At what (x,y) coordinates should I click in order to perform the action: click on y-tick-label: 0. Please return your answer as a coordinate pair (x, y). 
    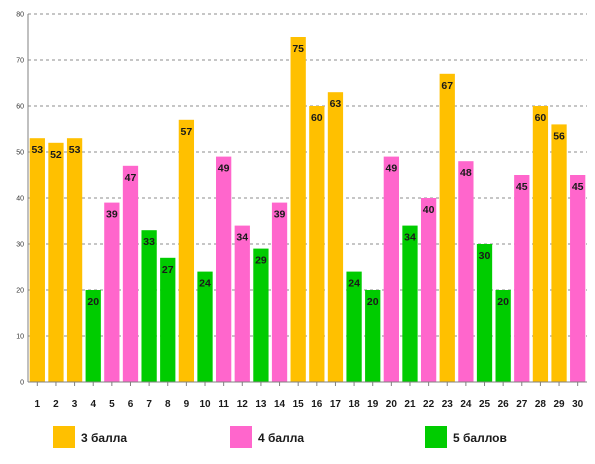
    Looking at the image, I should click on (22, 383).